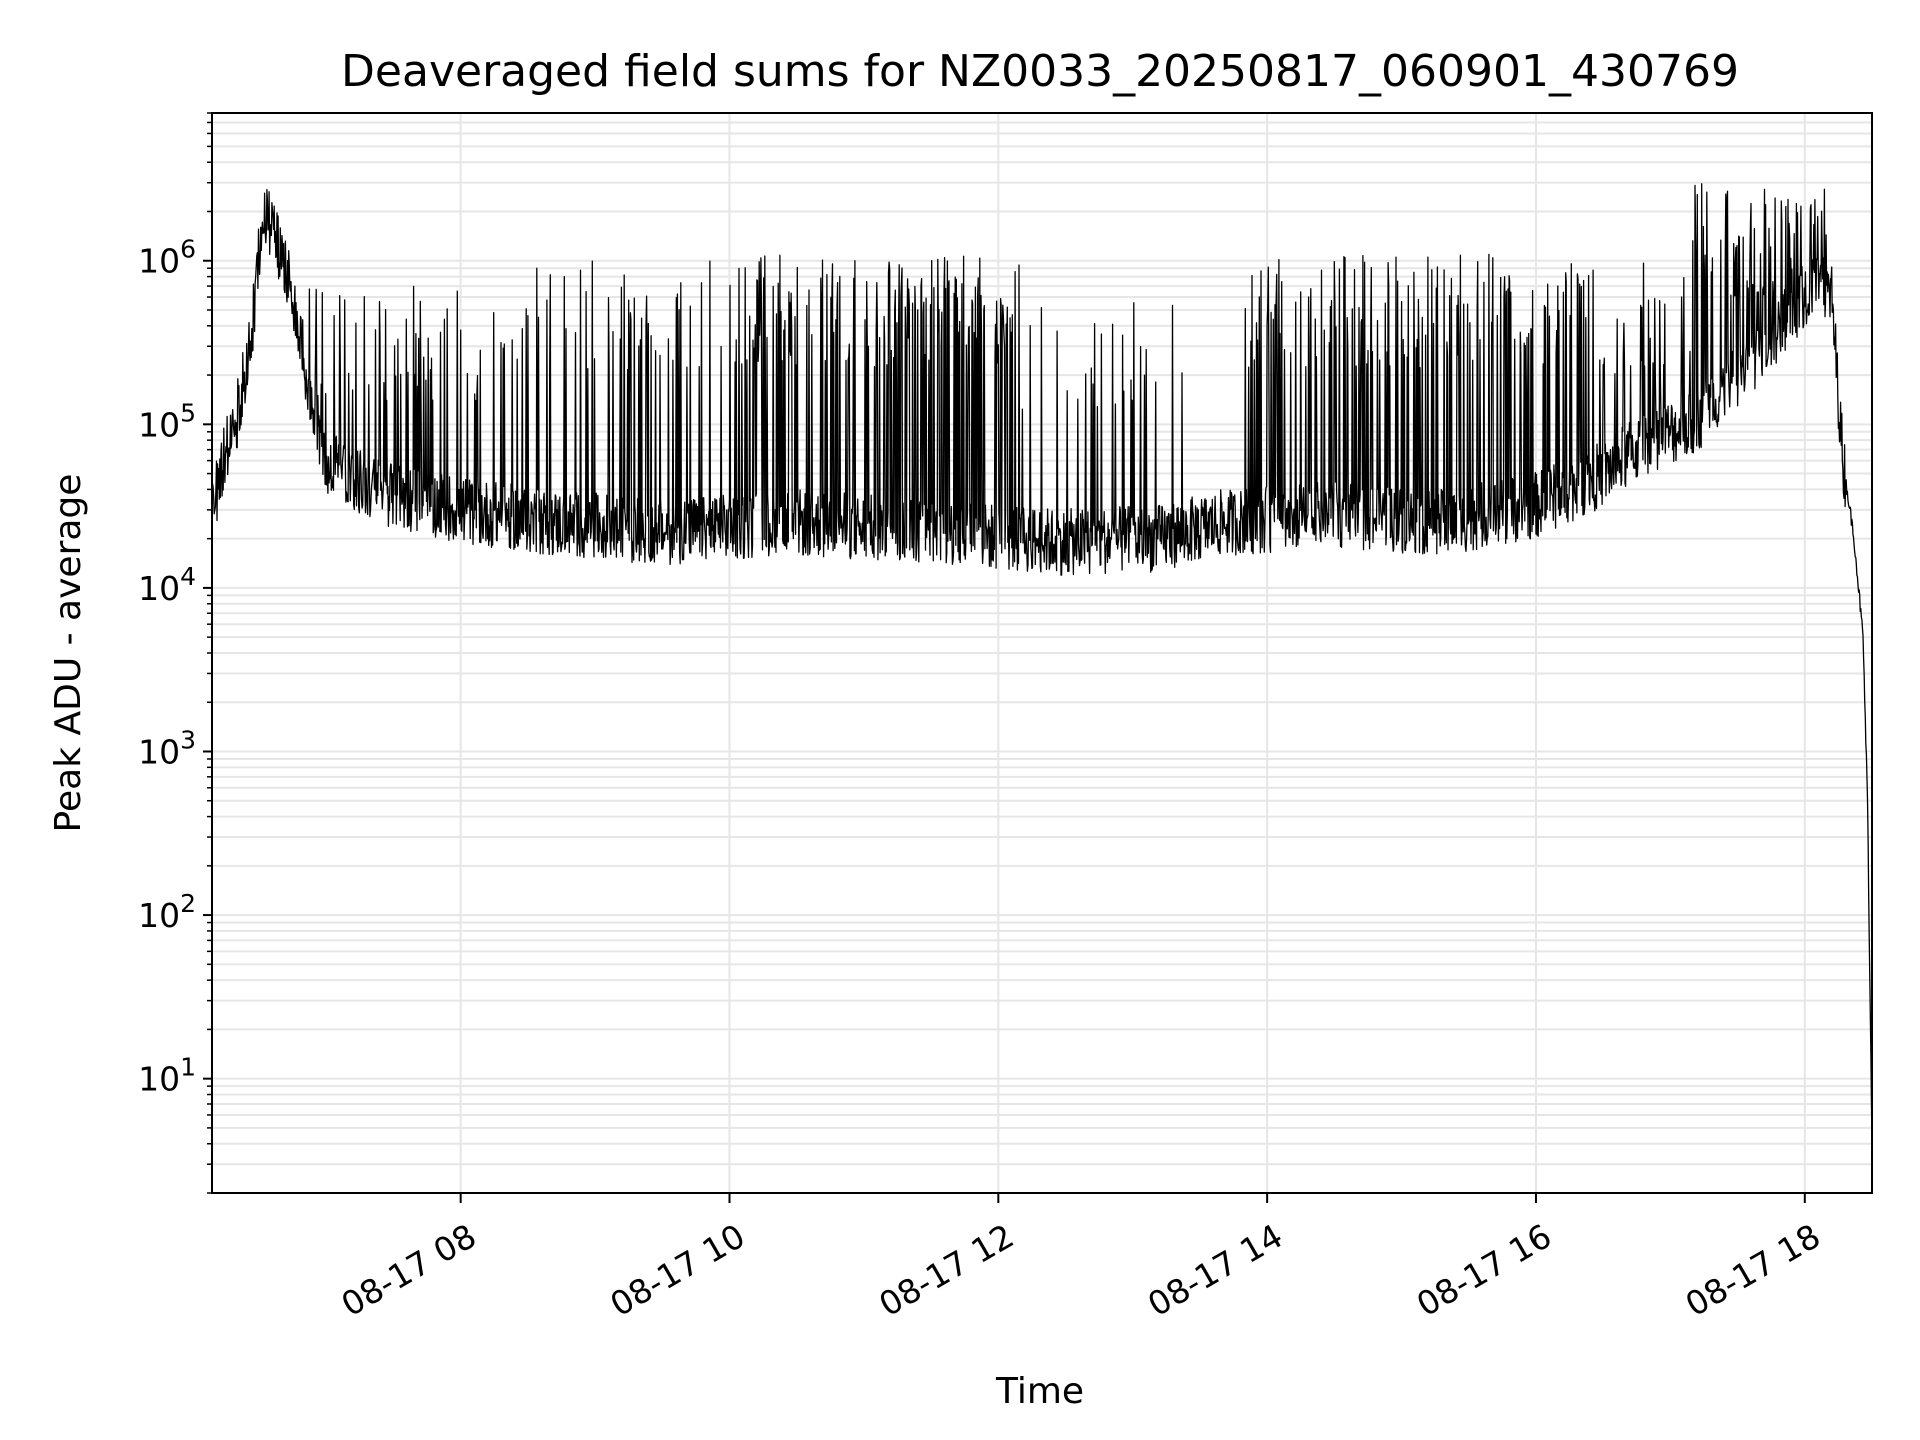  What do you see at coordinates (1039, 1391) in the screenshot?
I see `x-axis-label: Time` at bounding box center [1039, 1391].